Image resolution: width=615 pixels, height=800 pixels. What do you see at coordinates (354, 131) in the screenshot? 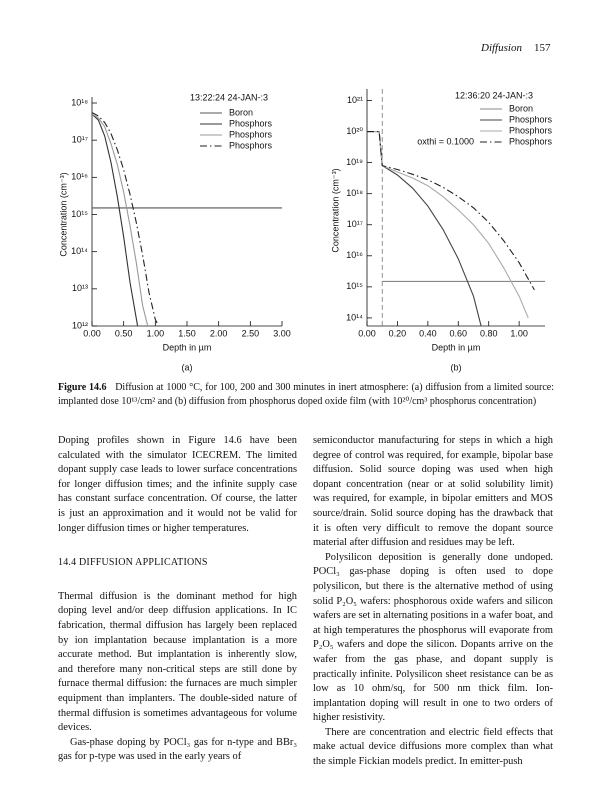
I see `y-tick-label: 10²⁰` at bounding box center [354, 131].